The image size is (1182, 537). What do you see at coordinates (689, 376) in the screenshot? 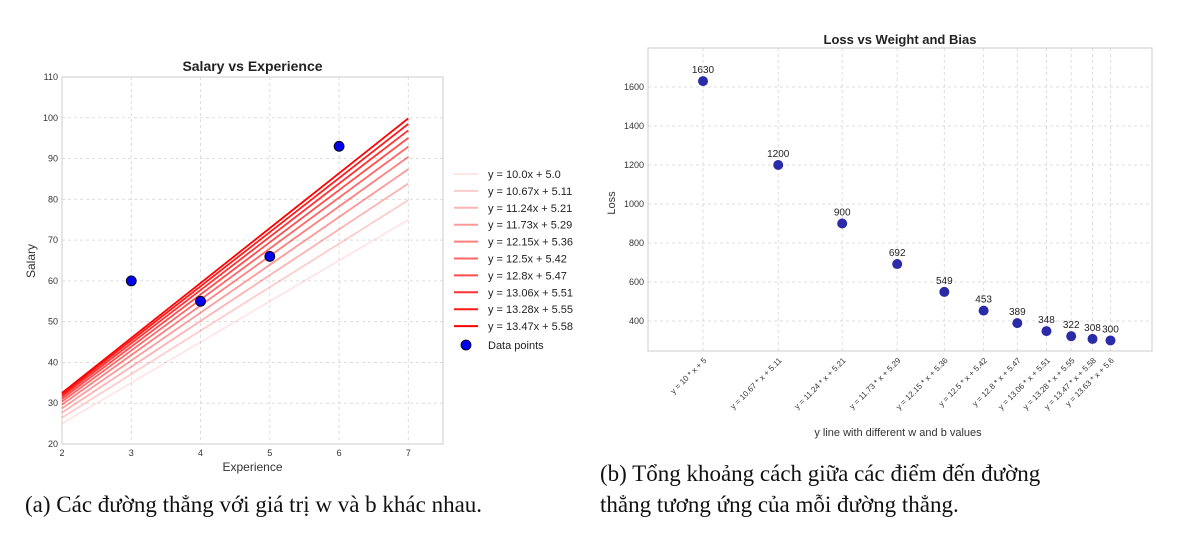
I see `x-tick-label: y = 10 * x + 5` at bounding box center [689, 376].